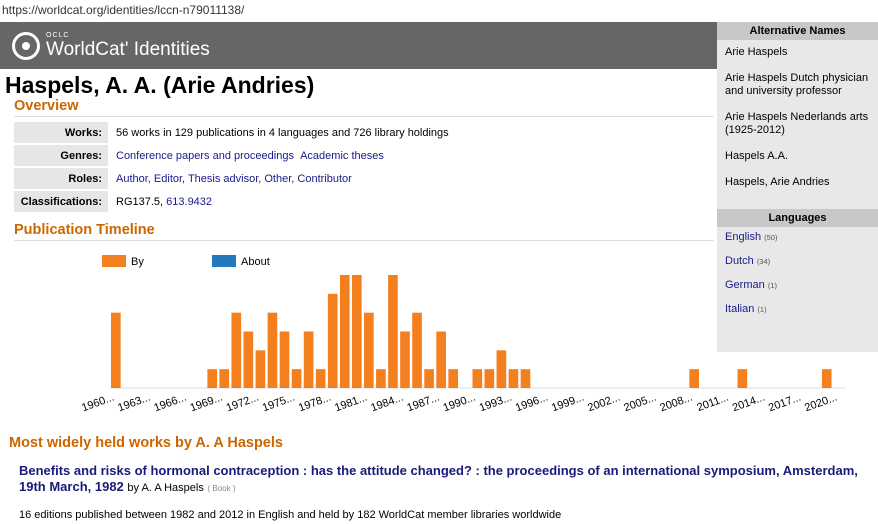 This screenshot has height=524, width=878. I want to click on worldcat-logo: OCLC WorldCat' Identities, so click(111, 45).